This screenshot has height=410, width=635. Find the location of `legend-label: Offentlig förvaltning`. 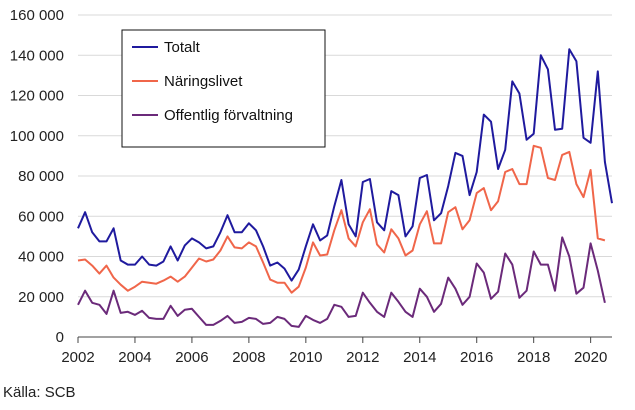

legend-label: Offentlig förvaltning is located at coordinates (228, 115).